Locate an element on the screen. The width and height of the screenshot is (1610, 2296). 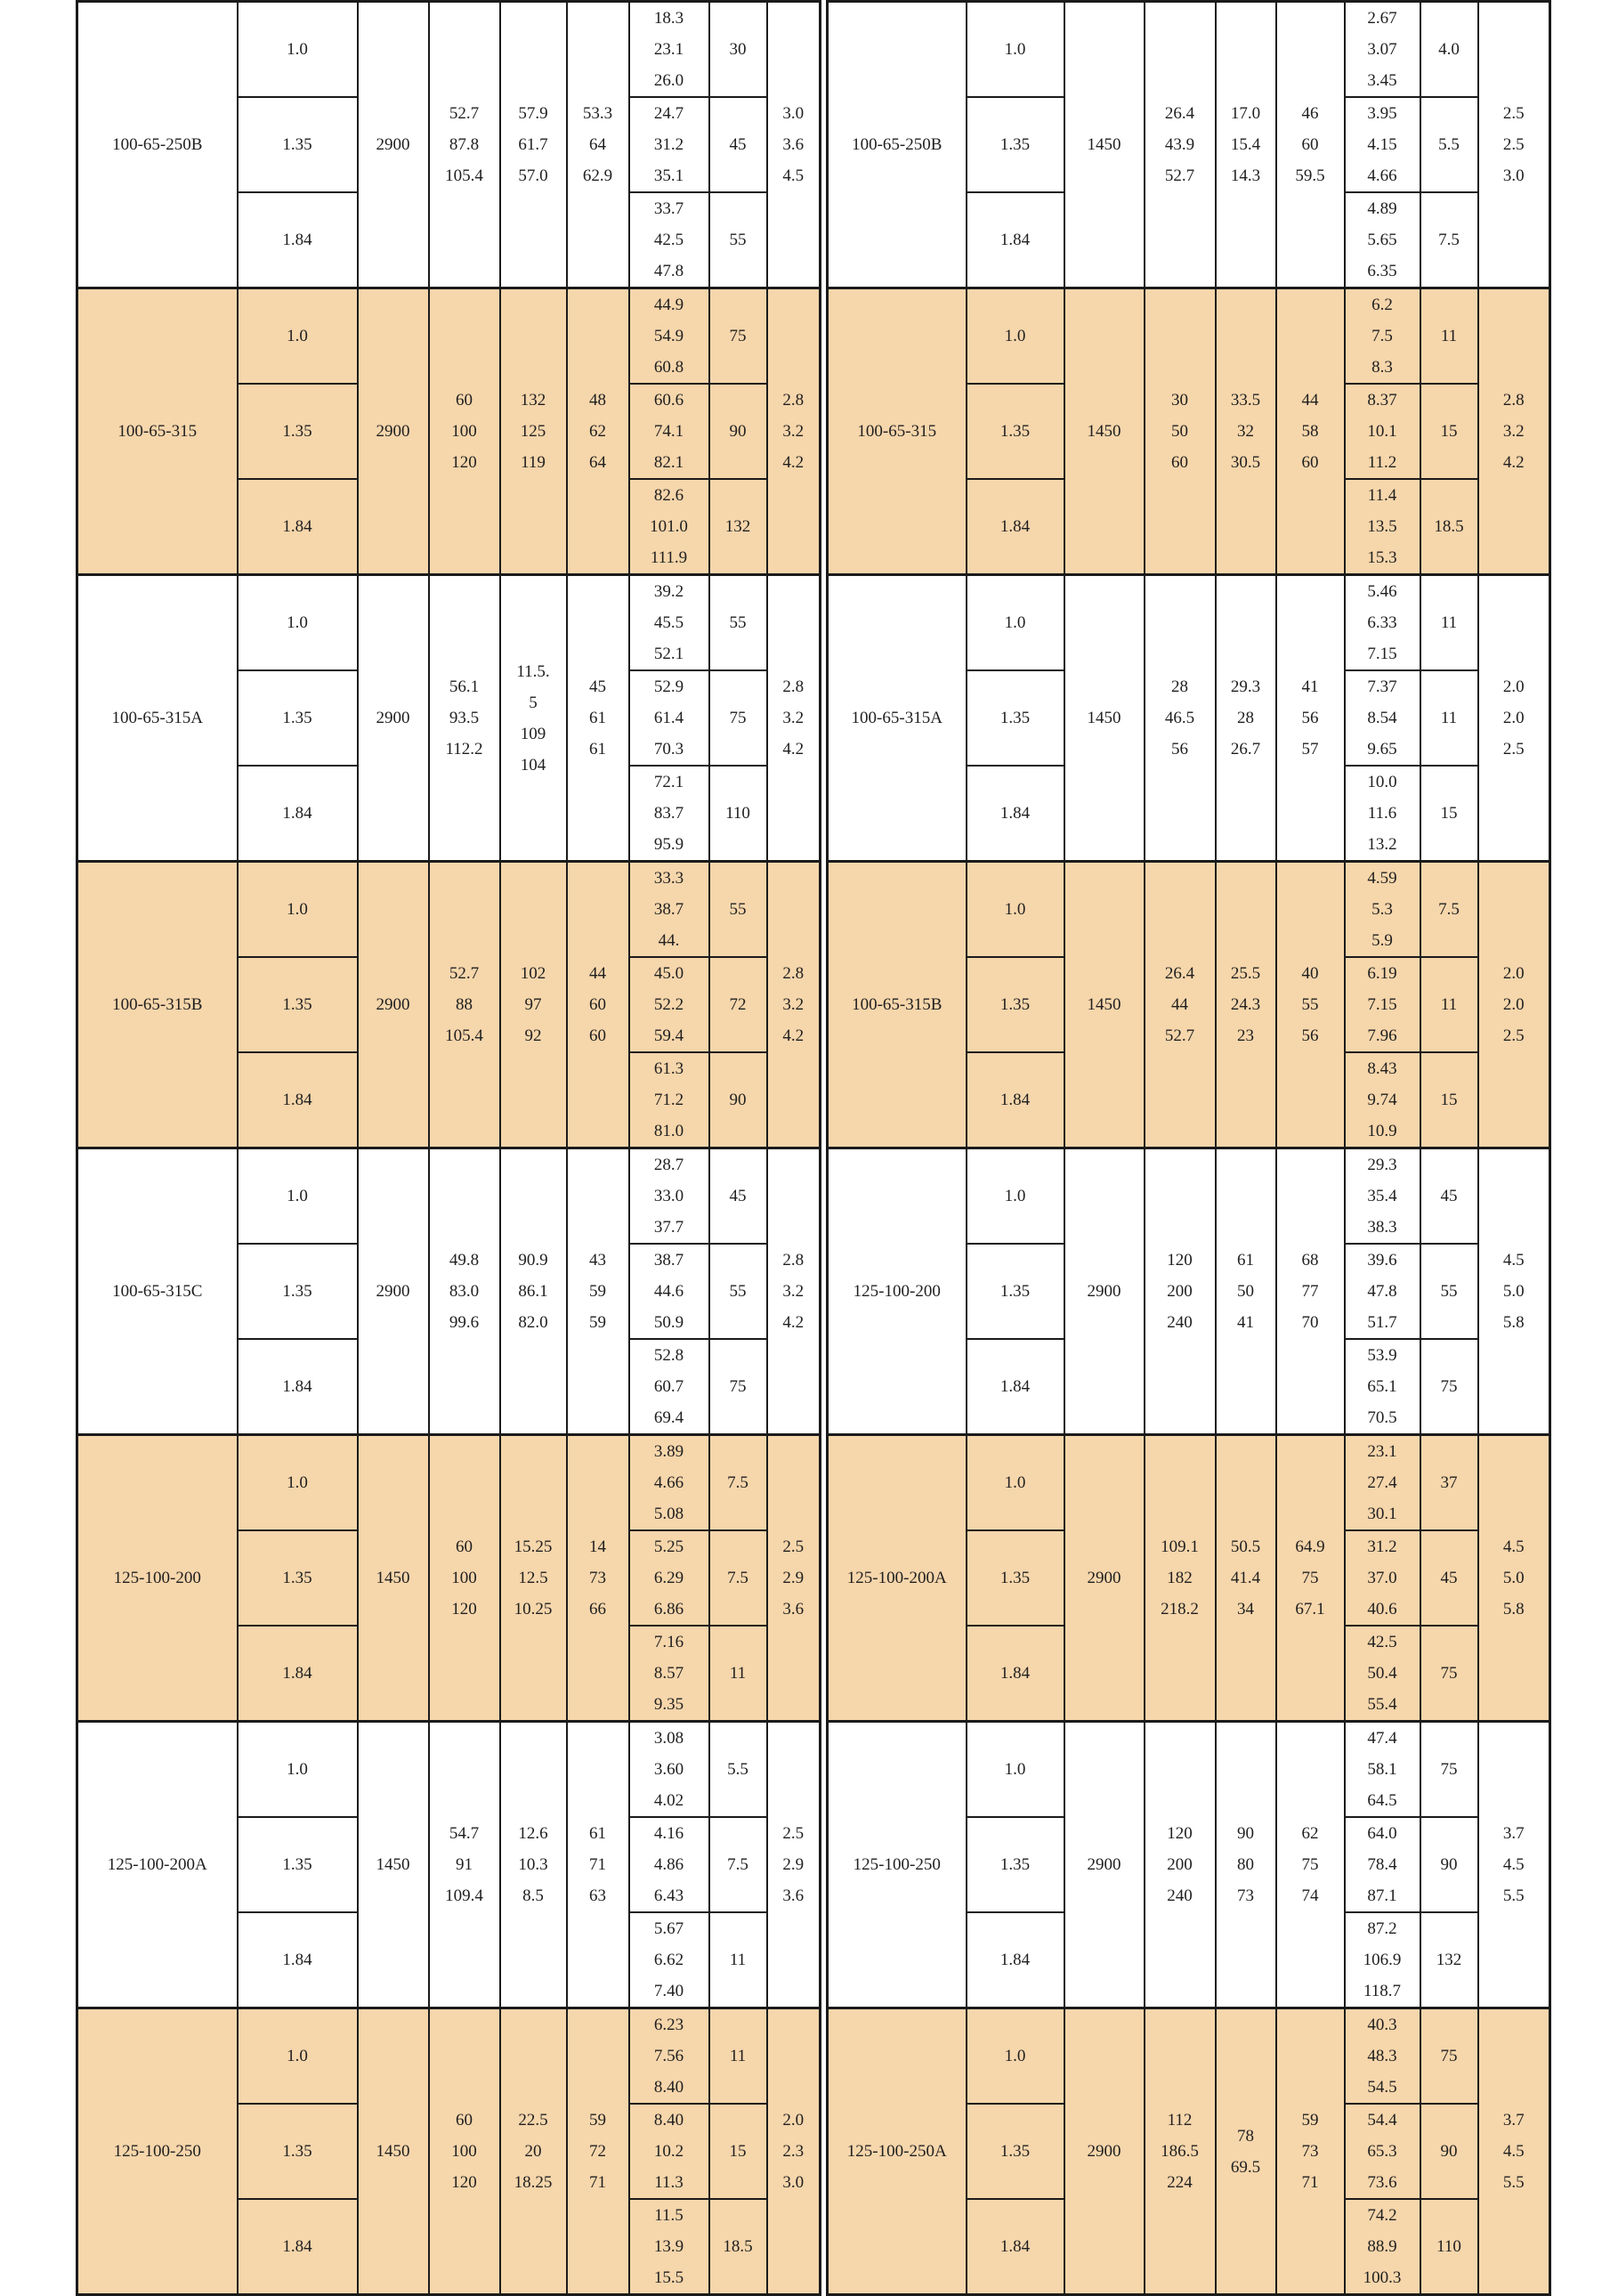
value-line: 40.3 is located at coordinates (1382, 2025).